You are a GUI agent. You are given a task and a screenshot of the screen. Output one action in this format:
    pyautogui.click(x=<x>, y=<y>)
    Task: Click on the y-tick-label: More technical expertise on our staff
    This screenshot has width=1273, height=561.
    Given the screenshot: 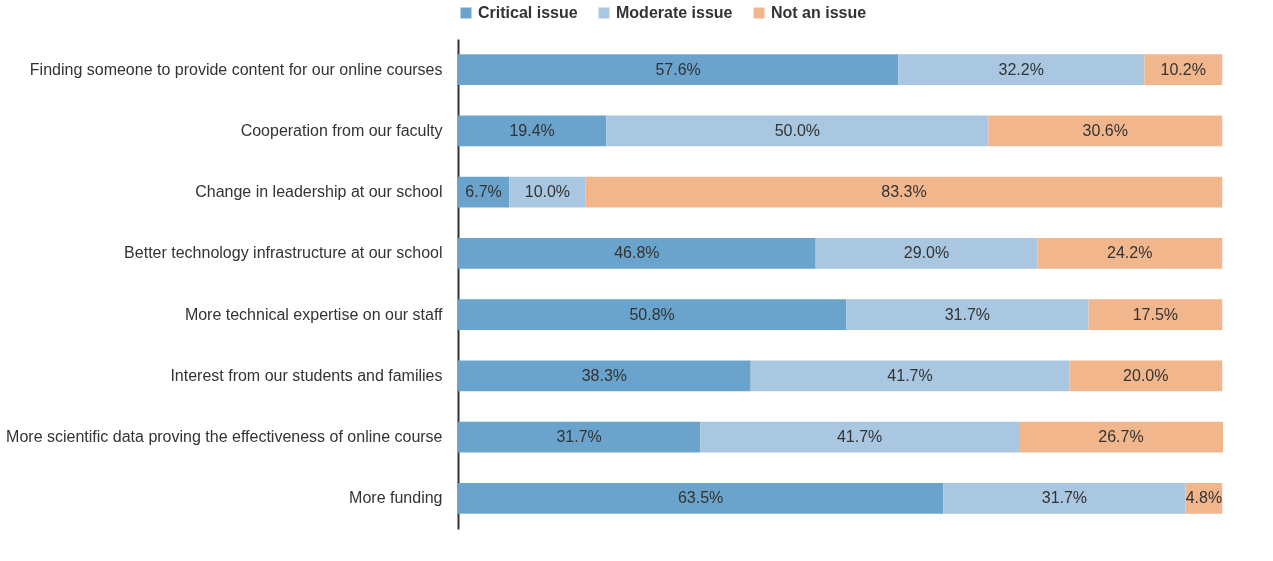 What is the action you would take?
    pyautogui.click(x=314, y=314)
    